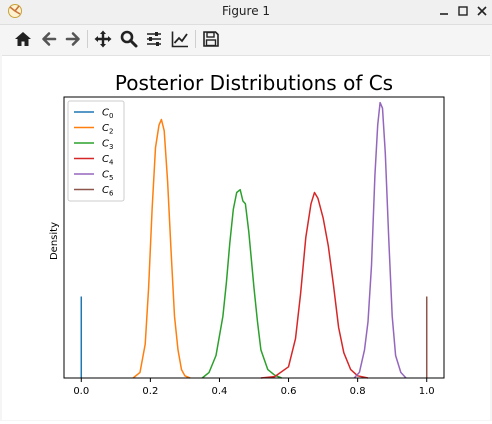 The image size is (492, 424). What do you see at coordinates (107, 129) in the screenshot?
I see `legend-label: C2` at bounding box center [107, 129].